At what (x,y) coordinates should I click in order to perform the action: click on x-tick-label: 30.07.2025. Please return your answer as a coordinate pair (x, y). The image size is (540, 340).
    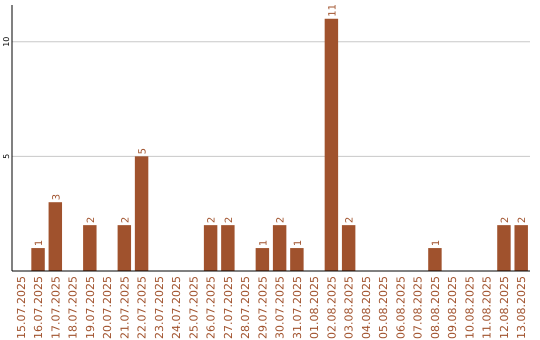
    Looking at the image, I should click on (280, 307).